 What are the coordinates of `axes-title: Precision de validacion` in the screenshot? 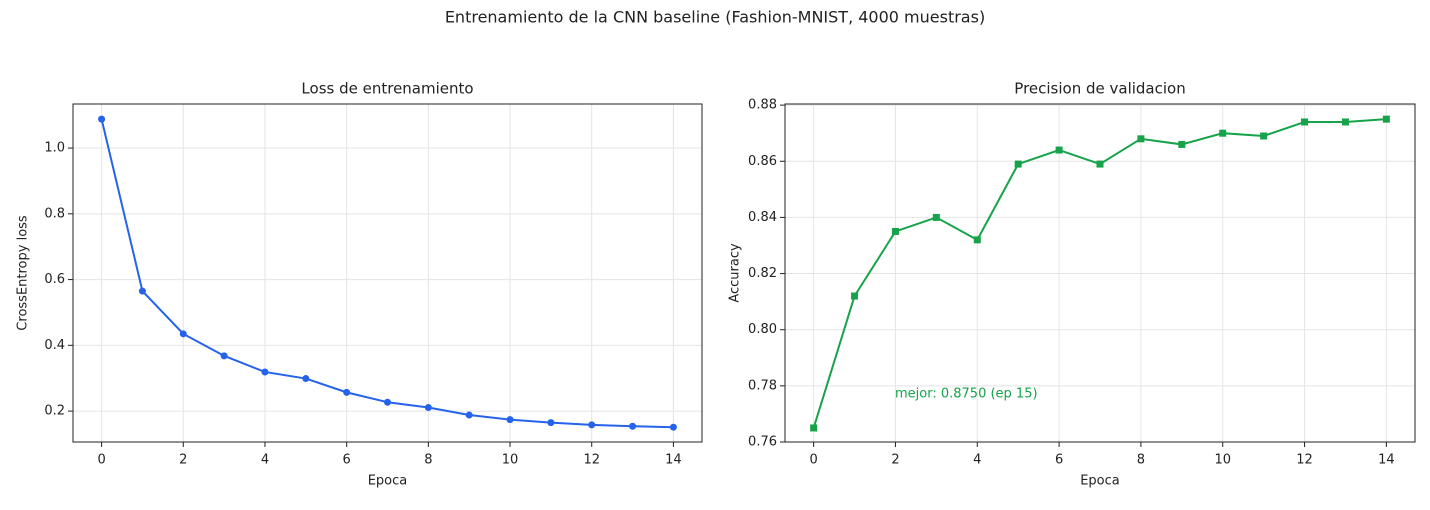 It's located at (1099, 89).